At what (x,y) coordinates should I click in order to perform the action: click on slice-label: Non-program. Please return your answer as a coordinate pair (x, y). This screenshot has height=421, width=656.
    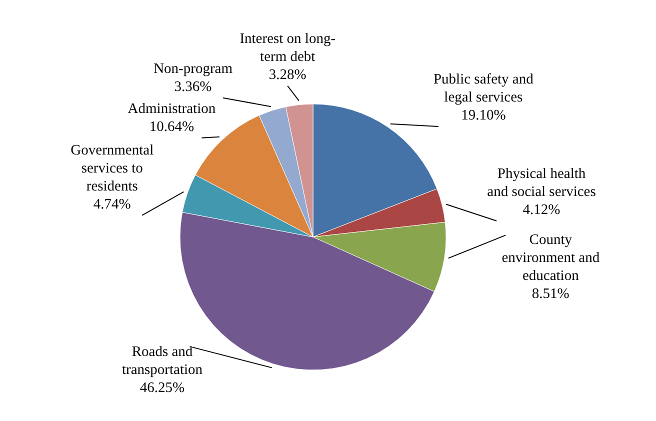
    Looking at the image, I should click on (194, 68).